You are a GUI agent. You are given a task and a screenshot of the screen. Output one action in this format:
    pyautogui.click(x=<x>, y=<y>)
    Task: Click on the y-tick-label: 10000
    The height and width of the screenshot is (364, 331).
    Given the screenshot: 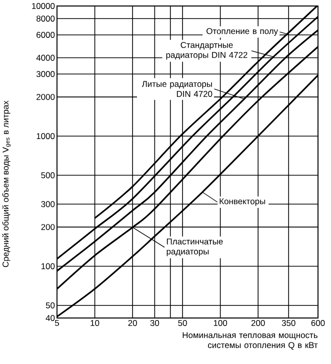 What is the action you would take?
    pyautogui.click(x=43, y=6)
    